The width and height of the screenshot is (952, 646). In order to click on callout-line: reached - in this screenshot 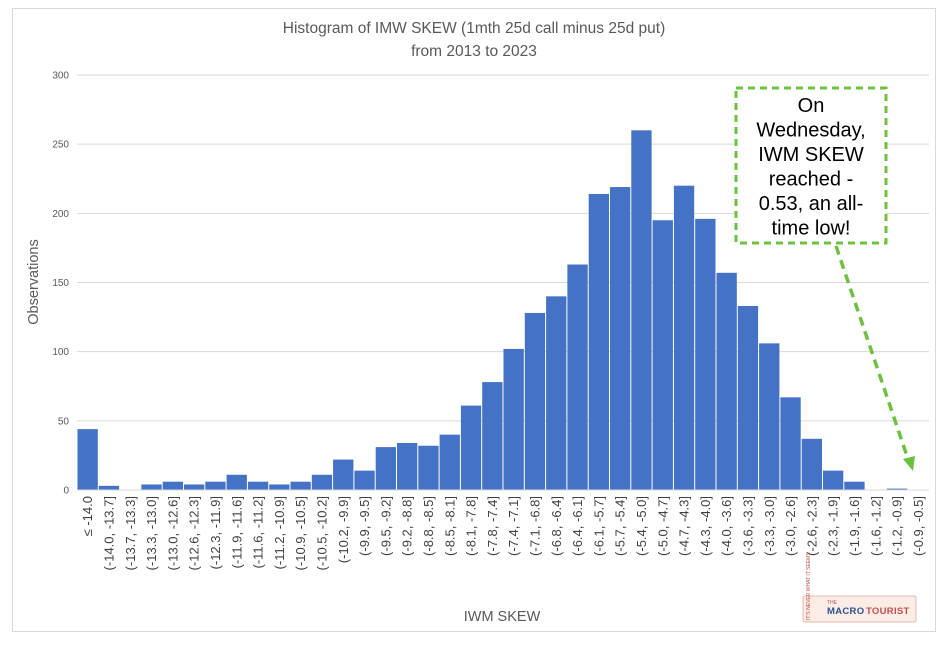, I will do `click(811, 180)`.